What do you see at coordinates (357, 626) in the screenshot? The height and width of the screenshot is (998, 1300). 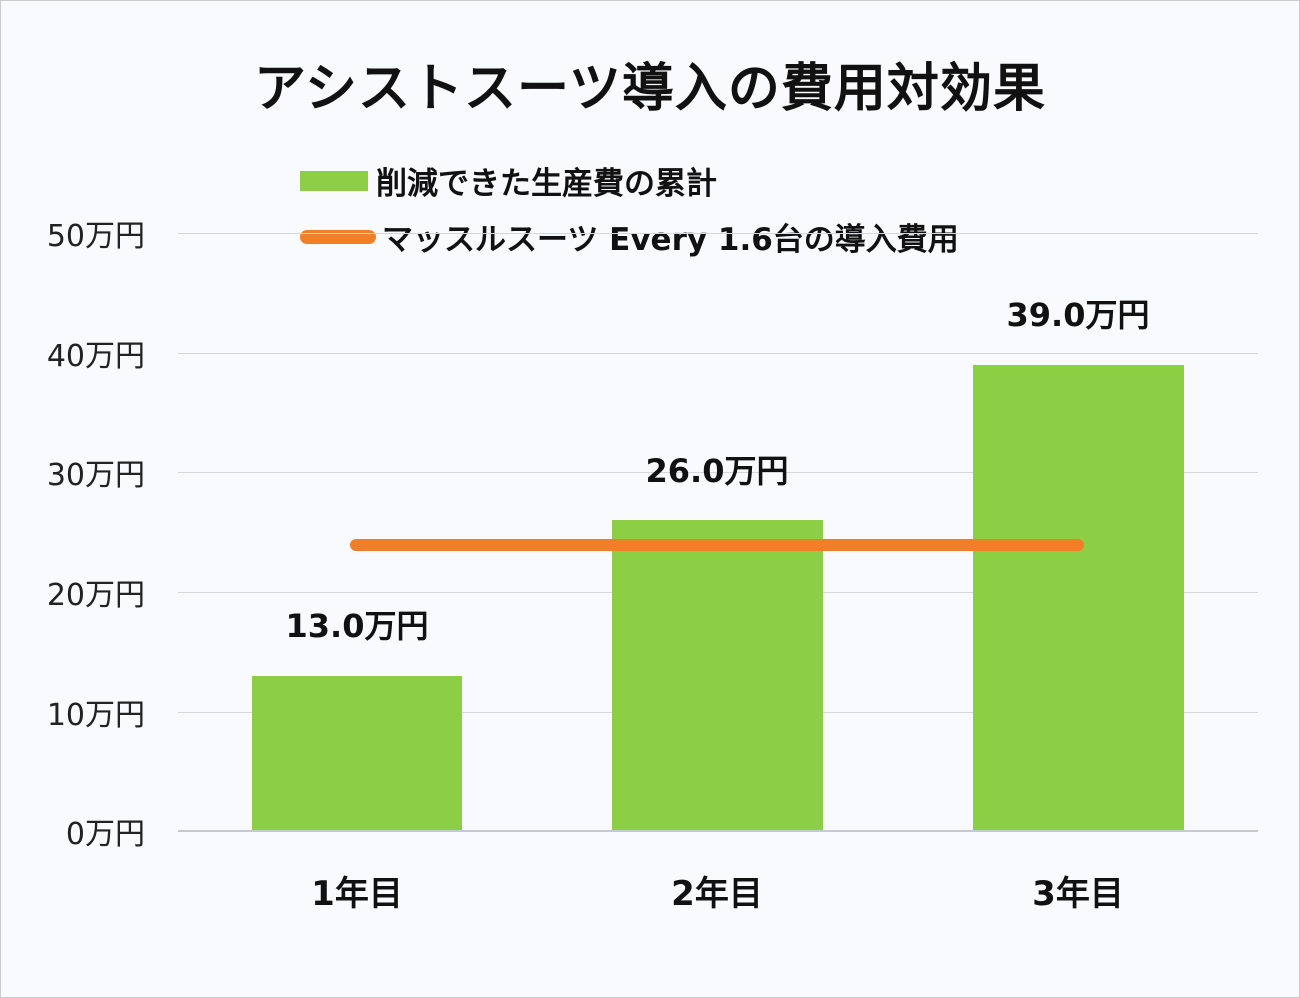 I see `bar-data-label: 13.0万円` at bounding box center [357, 626].